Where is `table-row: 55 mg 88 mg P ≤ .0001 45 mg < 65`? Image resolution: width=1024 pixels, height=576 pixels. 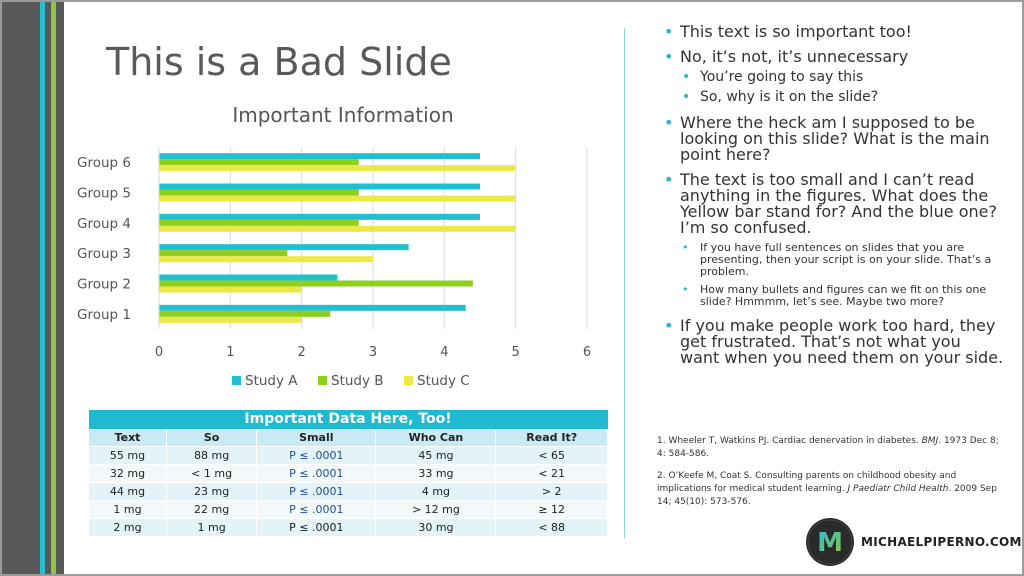 table-row: 55 mg 88 mg P ≤ .0001 45 mg < 65 is located at coordinates (348, 455).